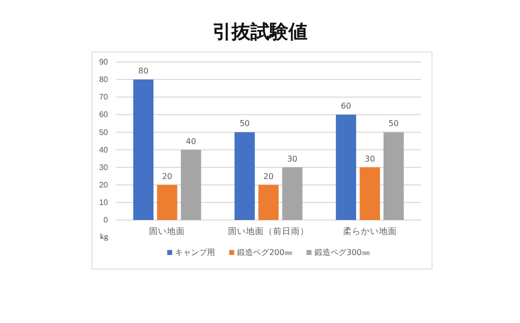 The image size is (520, 323). What do you see at coordinates (268, 231) in the screenshot?
I see `x-tick-label: 固い地面（前日雨）` at bounding box center [268, 231].